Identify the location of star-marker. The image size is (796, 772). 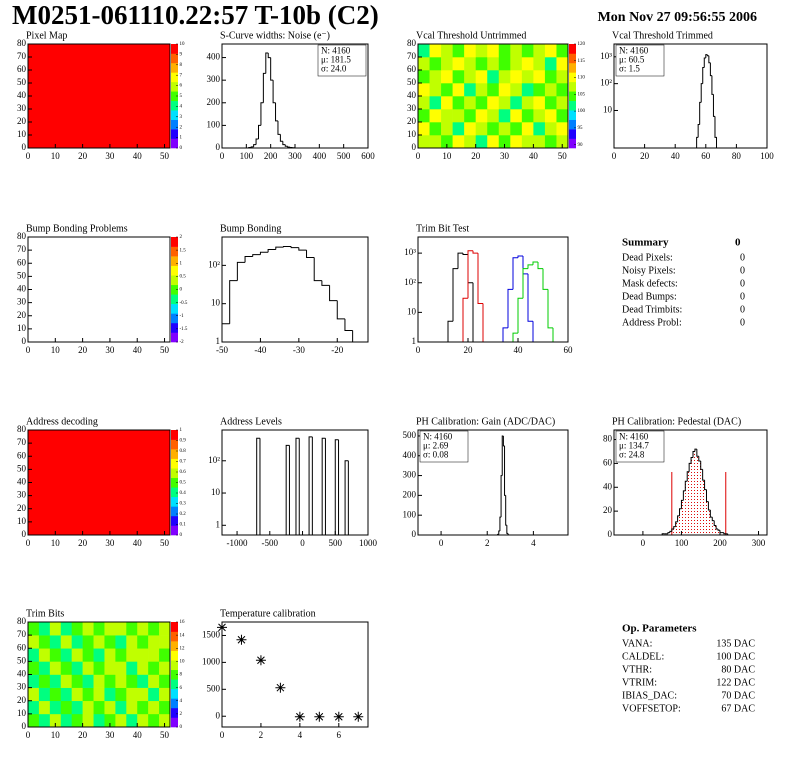
(319, 716).